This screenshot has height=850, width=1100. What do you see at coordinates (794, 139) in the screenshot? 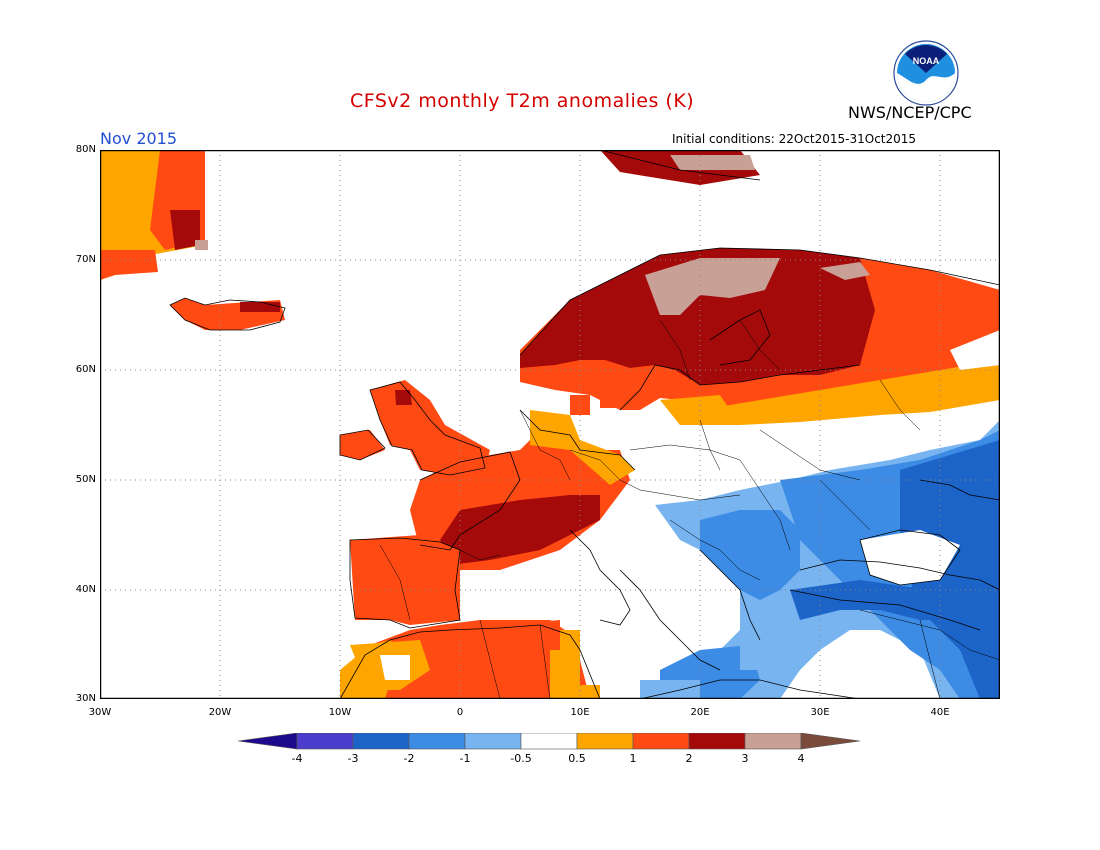
I see `initial-conditions-label: Initial conditions: 22Oct2015-31Oct2015` at bounding box center [794, 139].